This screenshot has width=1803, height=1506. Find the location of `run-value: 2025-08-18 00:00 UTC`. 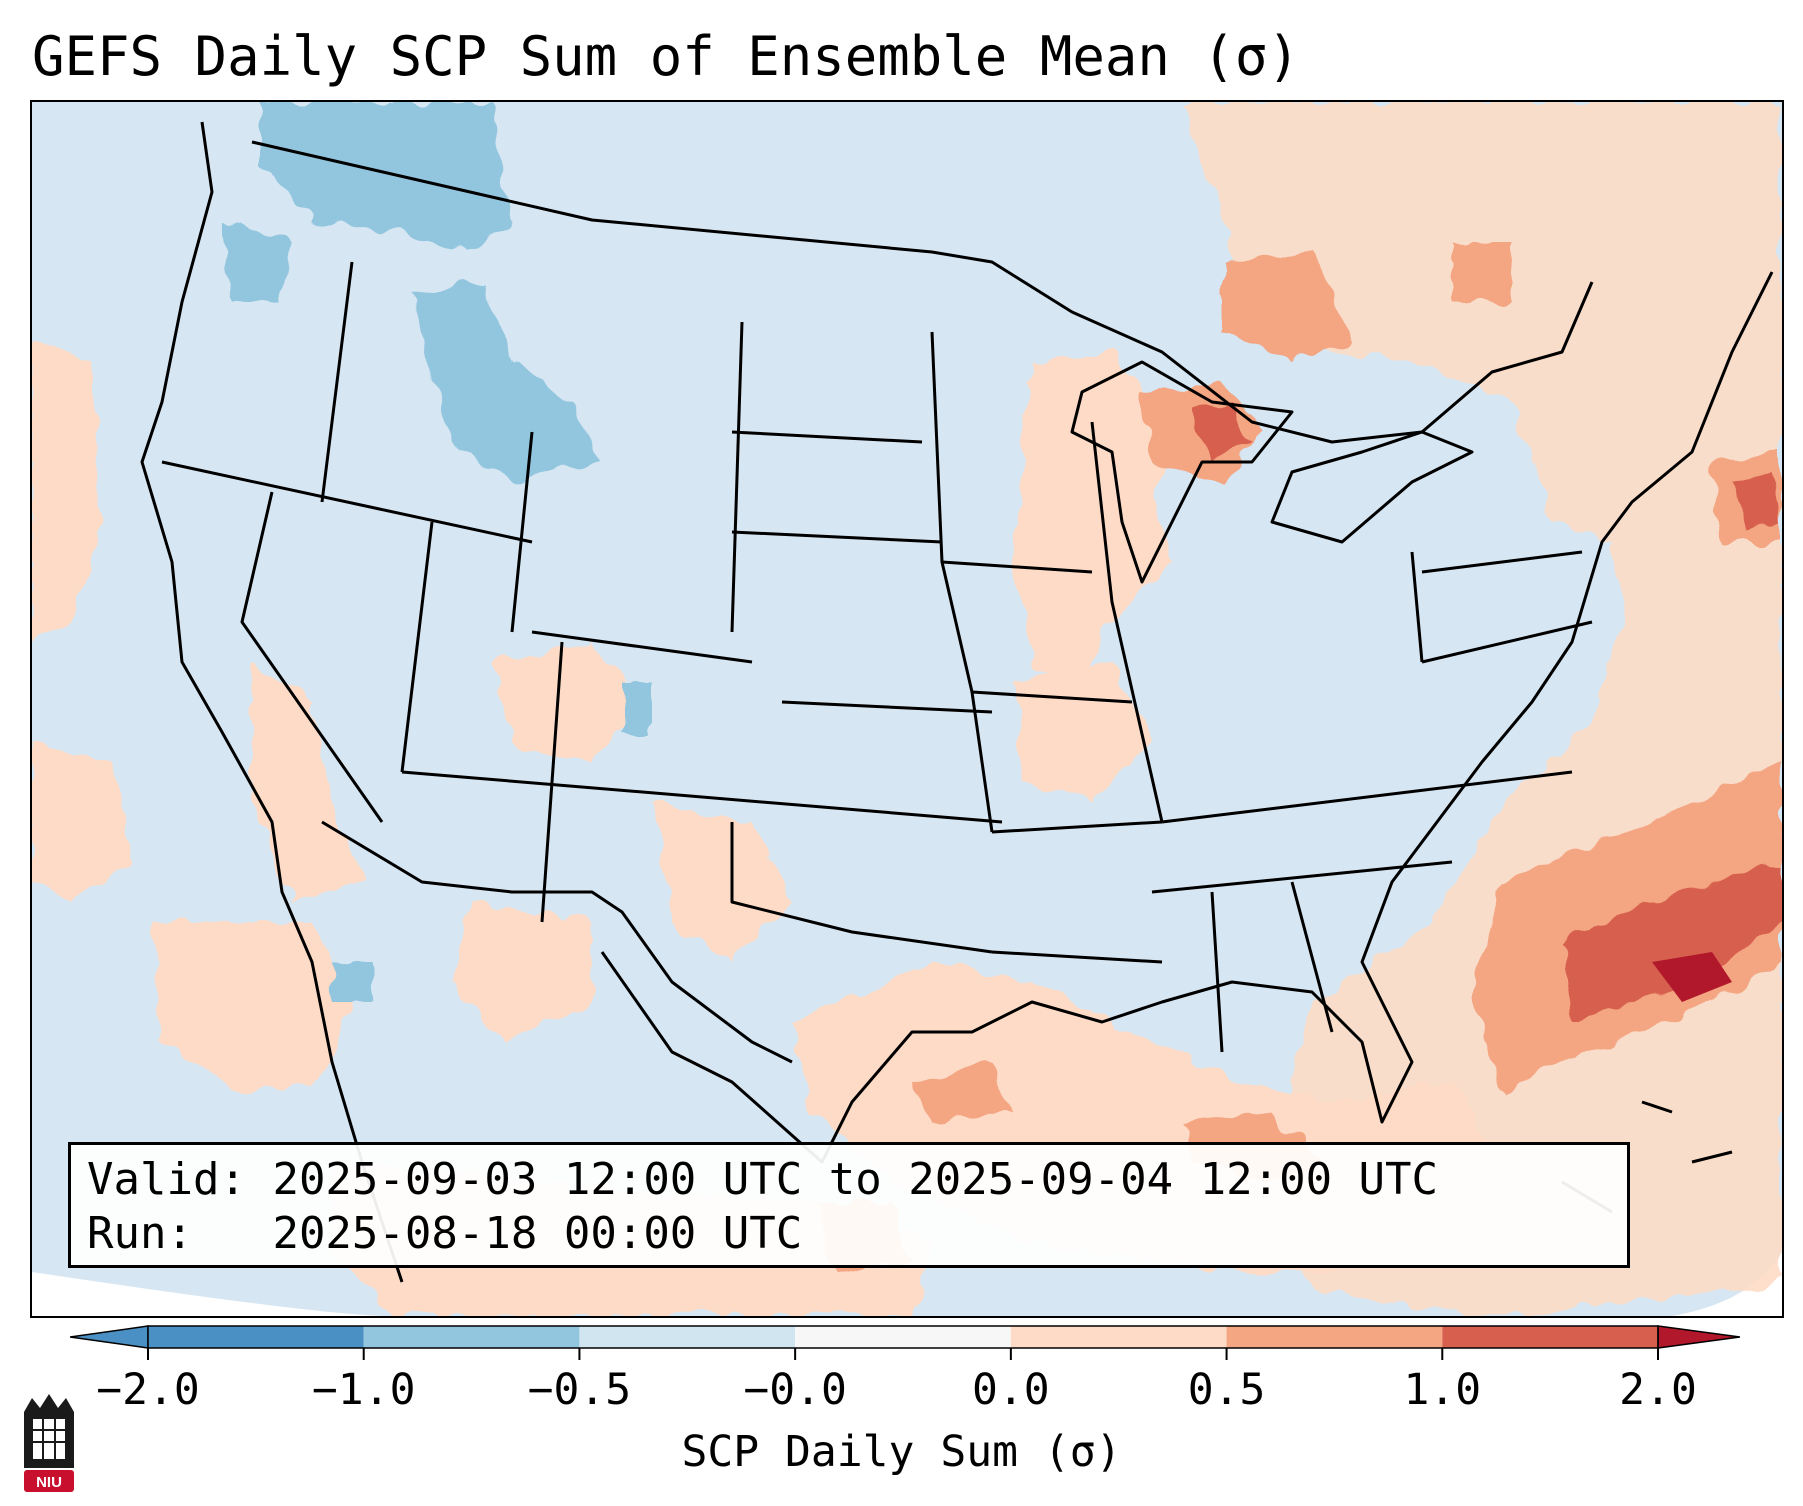

run-value: 2025-08-18 00:00 UTC is located at coordinates (537, 1233).